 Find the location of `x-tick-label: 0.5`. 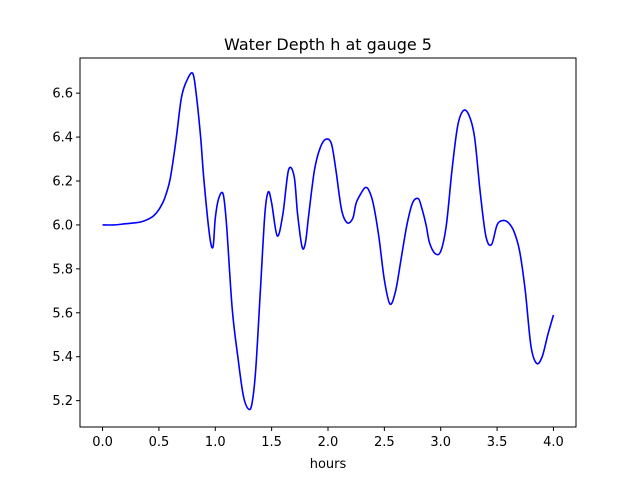

x-tick-label: 0.5 is located at coordinates (159, 442).